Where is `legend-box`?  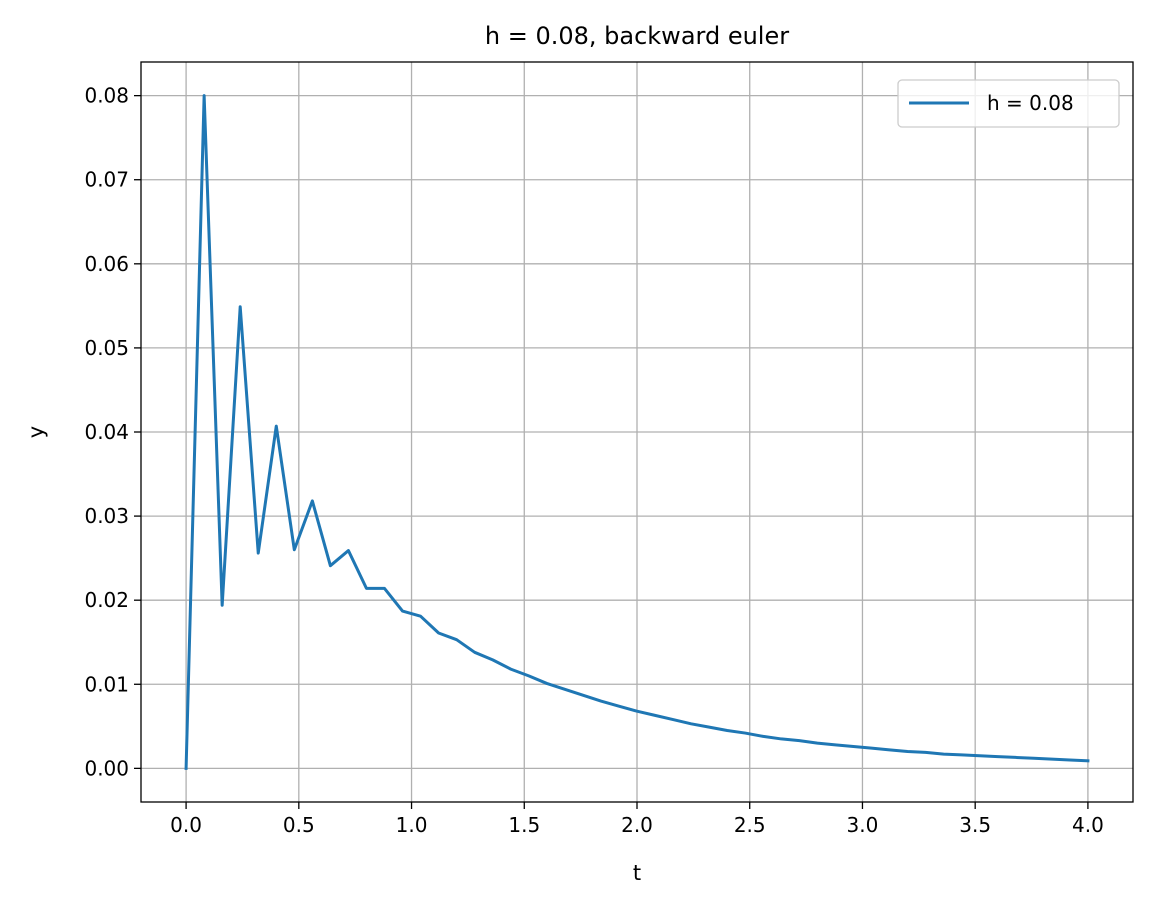
legend-box is located at coordinates (1008, 103).